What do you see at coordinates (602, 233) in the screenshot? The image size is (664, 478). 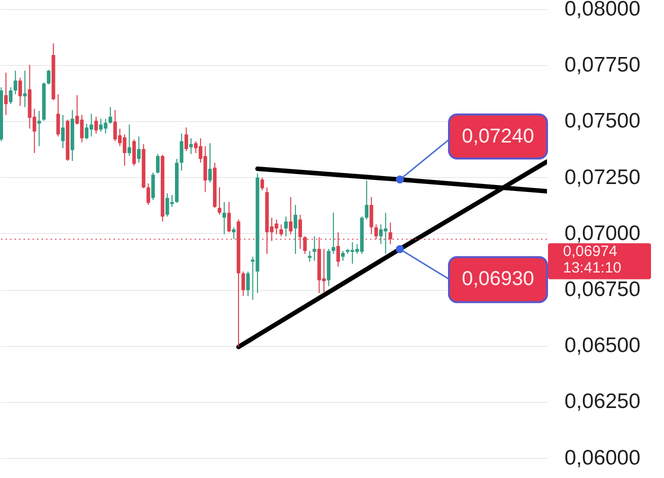 I see `y-tick-label: 0,07000` at bounding box center [602, 233].